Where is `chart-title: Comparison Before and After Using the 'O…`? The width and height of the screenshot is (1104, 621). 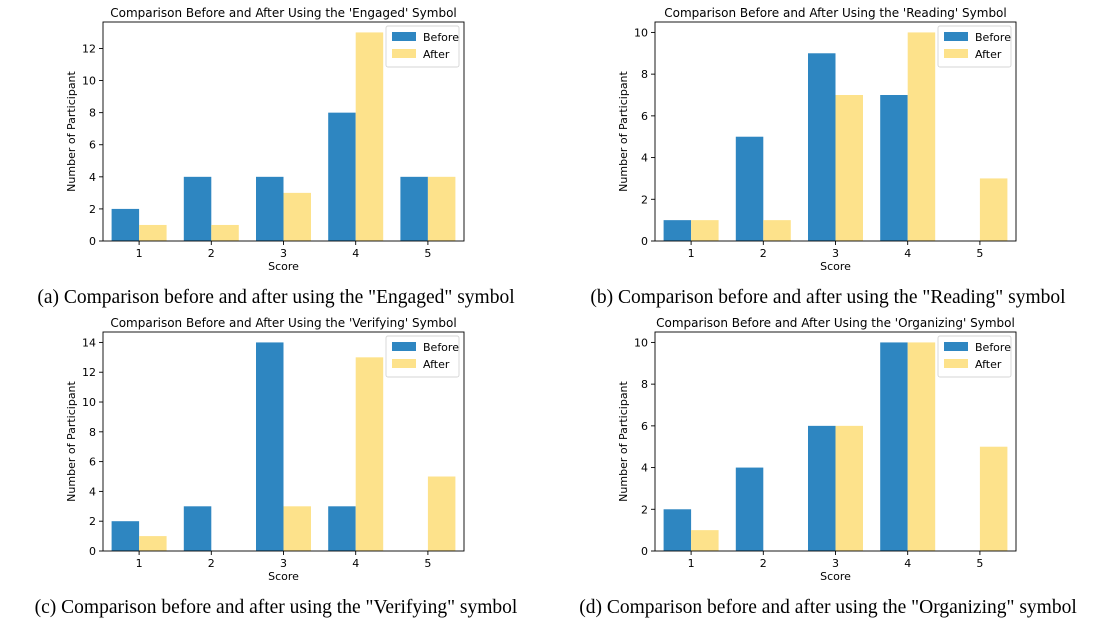 chart-title: Comparison Before and After Using the 'O… is located at coordinates (835, 323).